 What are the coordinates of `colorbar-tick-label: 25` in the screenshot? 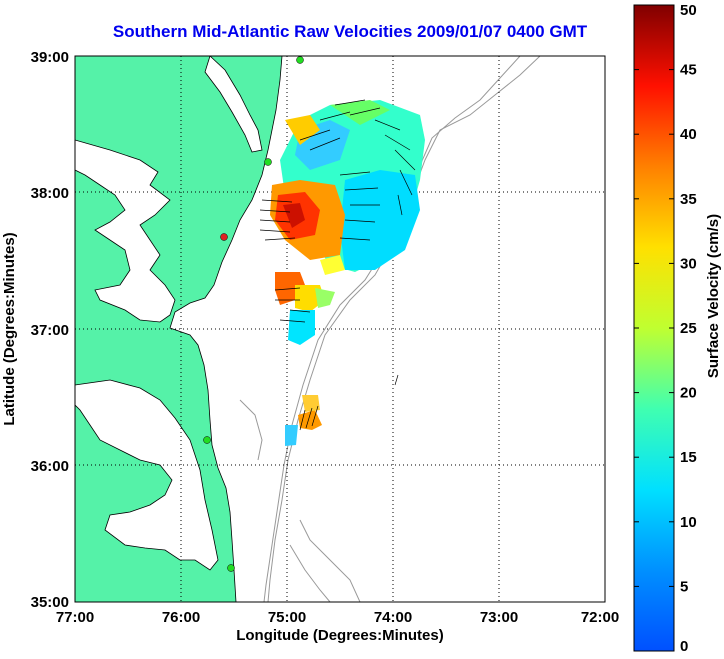 It's located at (688, 328).